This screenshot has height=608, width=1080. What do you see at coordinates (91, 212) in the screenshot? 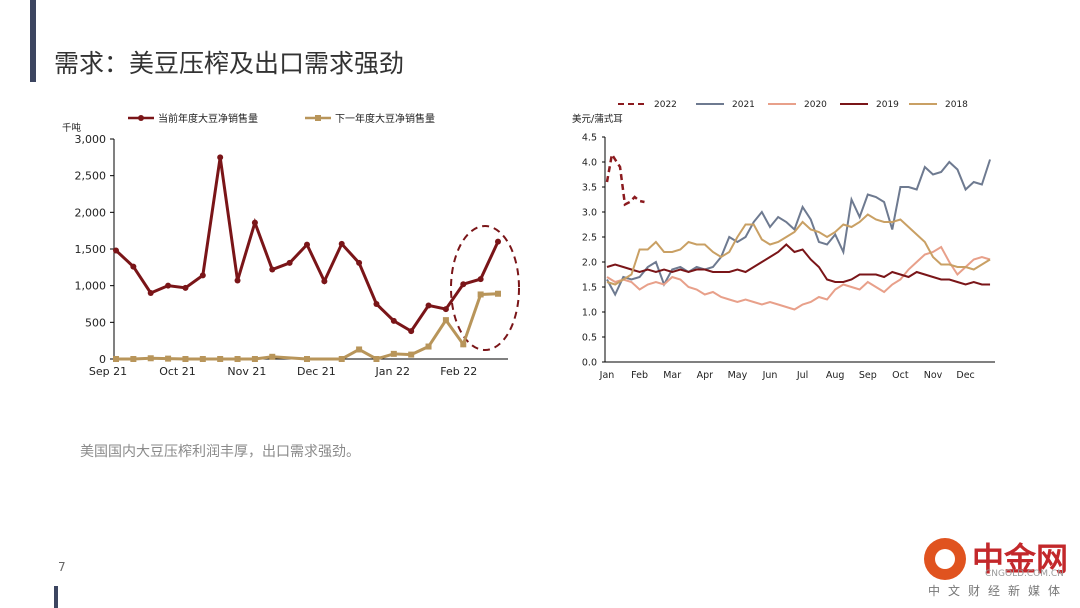
I see `y-tick-label: 2,000` at bounding box center [91, 212].